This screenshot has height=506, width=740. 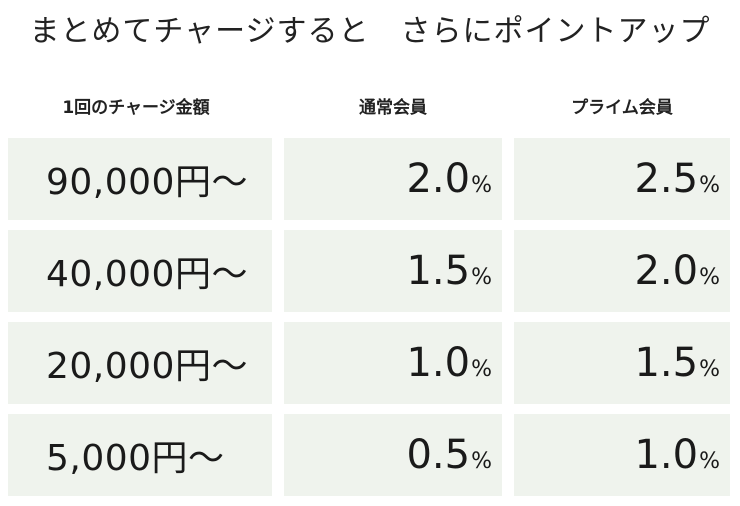 What do you see at coordinates (666, 455) in the screenshot?
I see `prime-rate-value: 1.0` at bounding box center [666, 455].